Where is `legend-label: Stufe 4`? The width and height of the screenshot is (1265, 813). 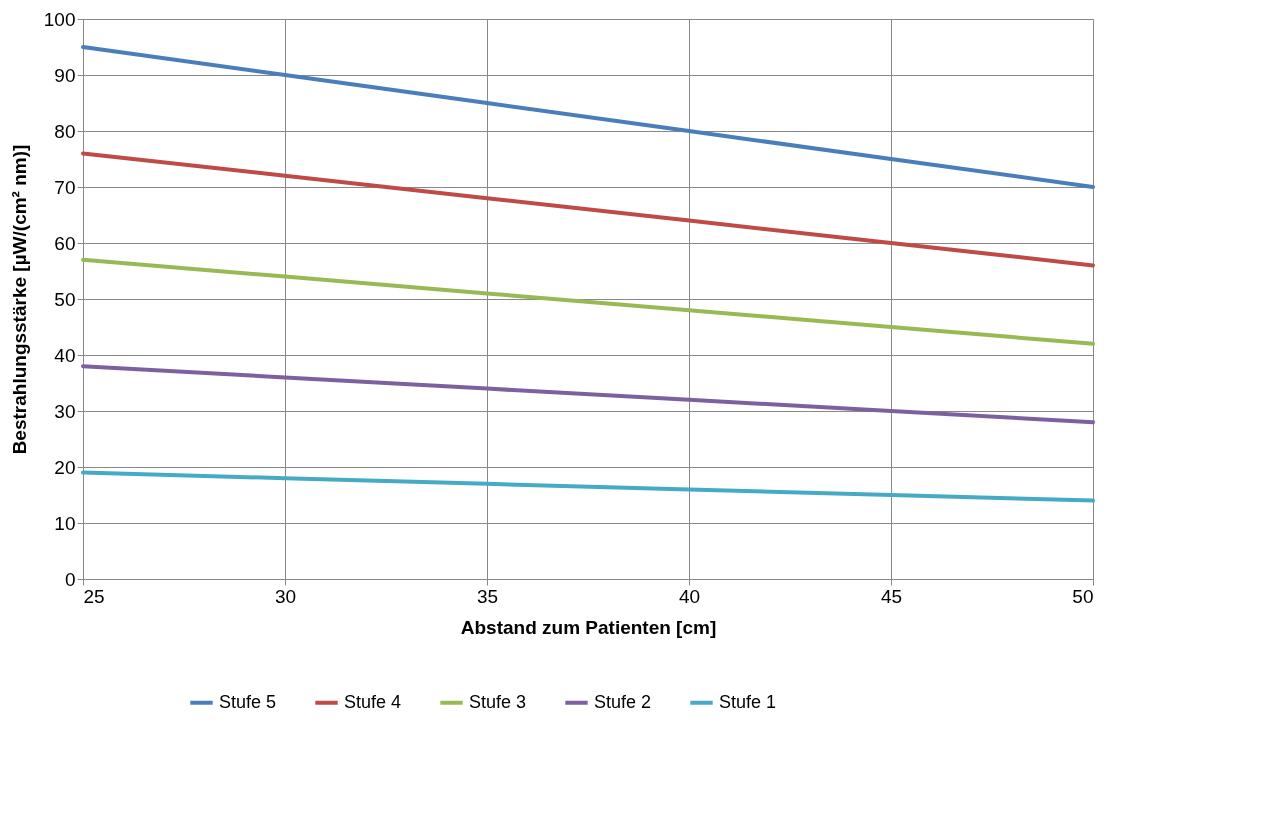
legend-label: Stufe 4 is located at coordinates (373, 701).